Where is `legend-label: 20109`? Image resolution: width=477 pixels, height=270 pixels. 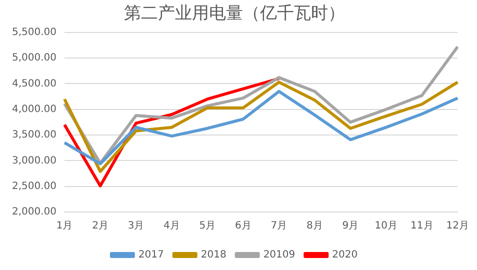 legend-label: 20109 is located at coordinates (279, 255).